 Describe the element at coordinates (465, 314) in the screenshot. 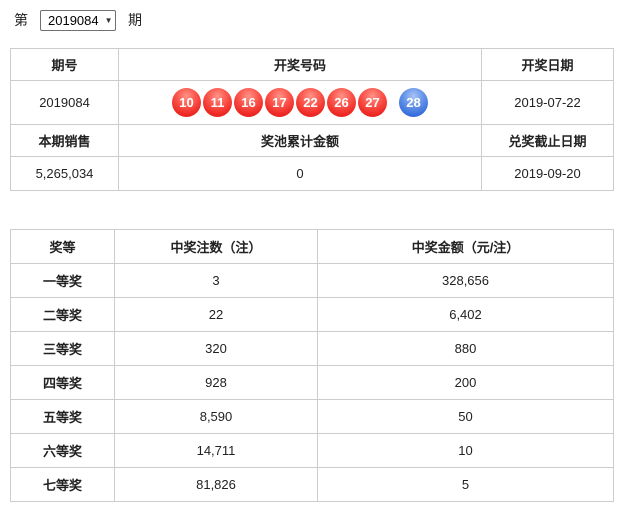

I see `prize-amount: 6,402` at that location.